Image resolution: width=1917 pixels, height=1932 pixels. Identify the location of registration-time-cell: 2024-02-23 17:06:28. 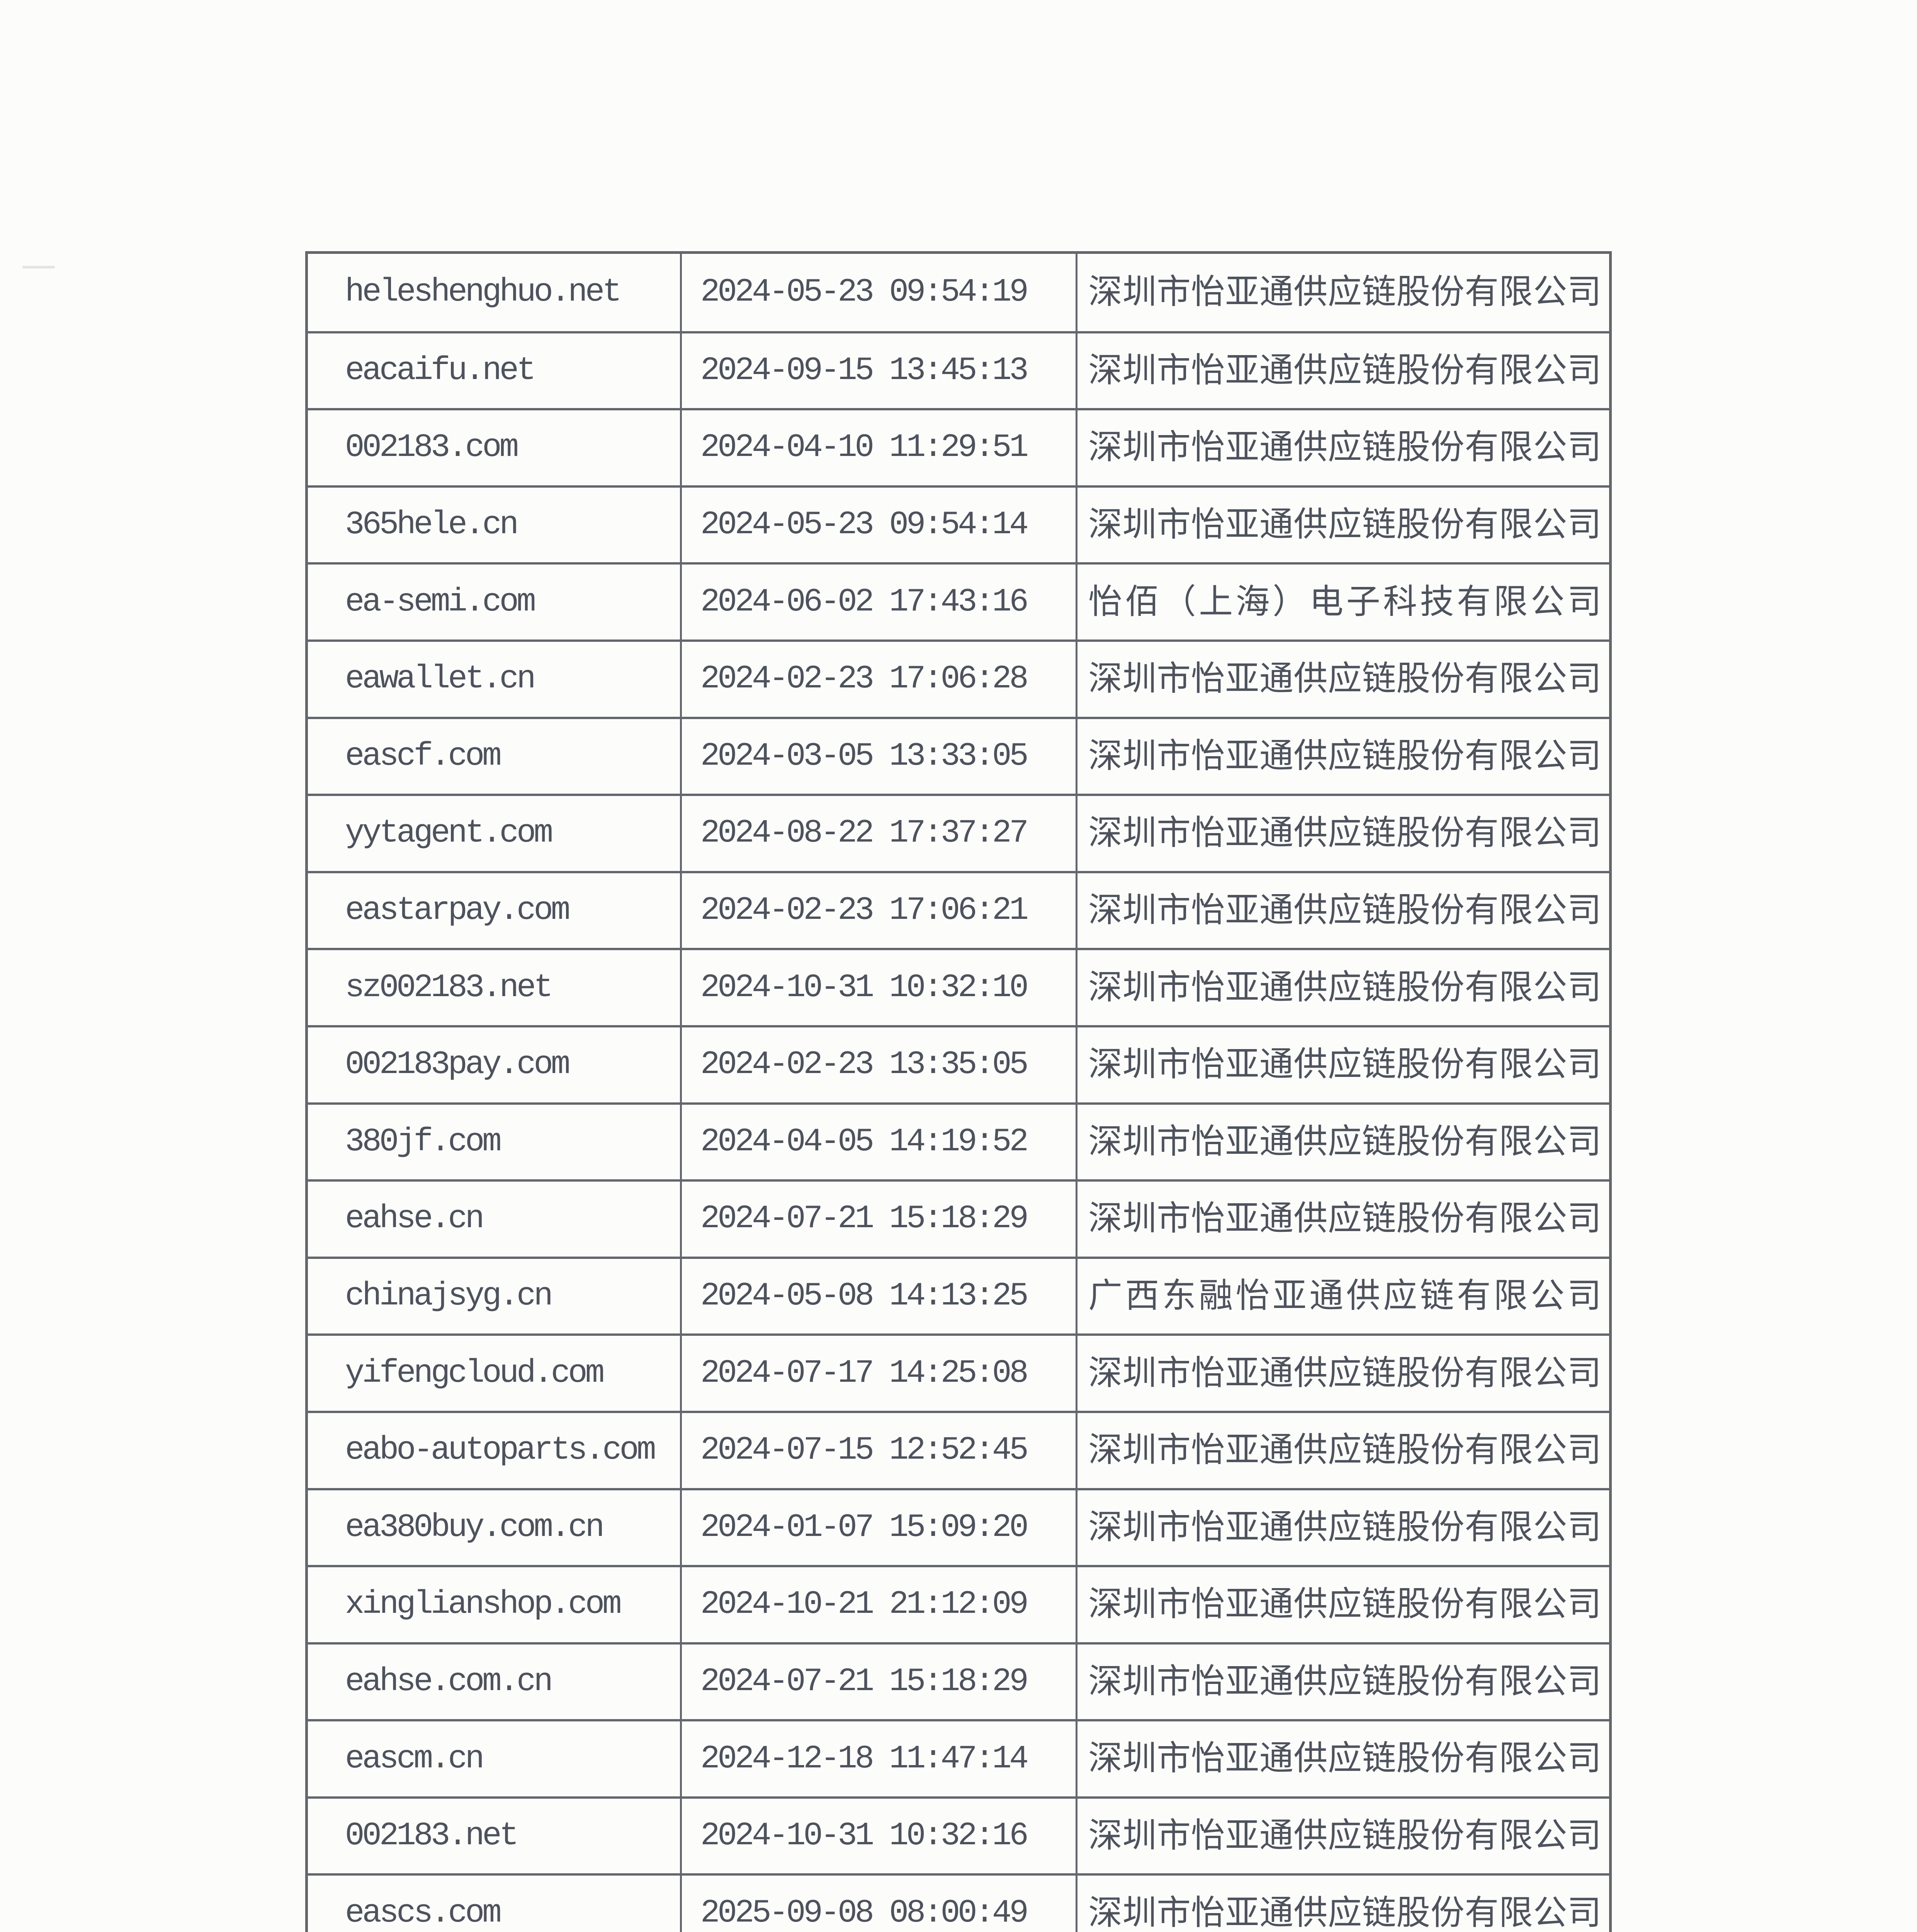
(878, 679).